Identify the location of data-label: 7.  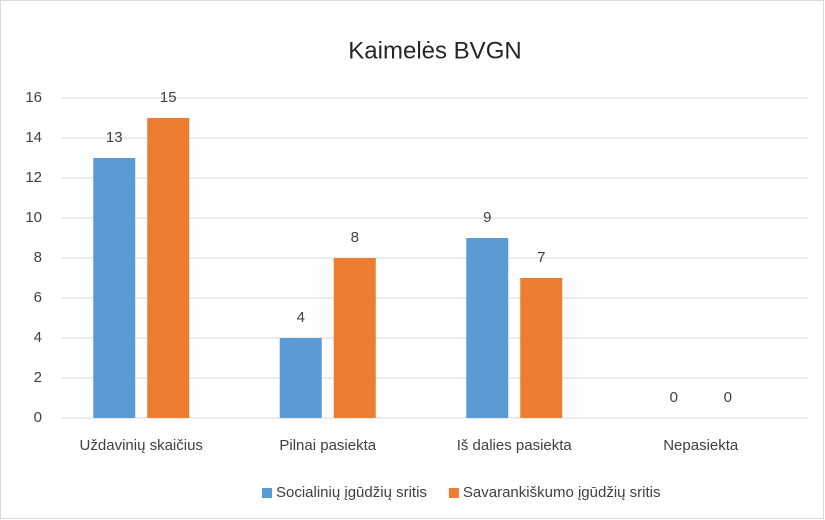
(541, 257).